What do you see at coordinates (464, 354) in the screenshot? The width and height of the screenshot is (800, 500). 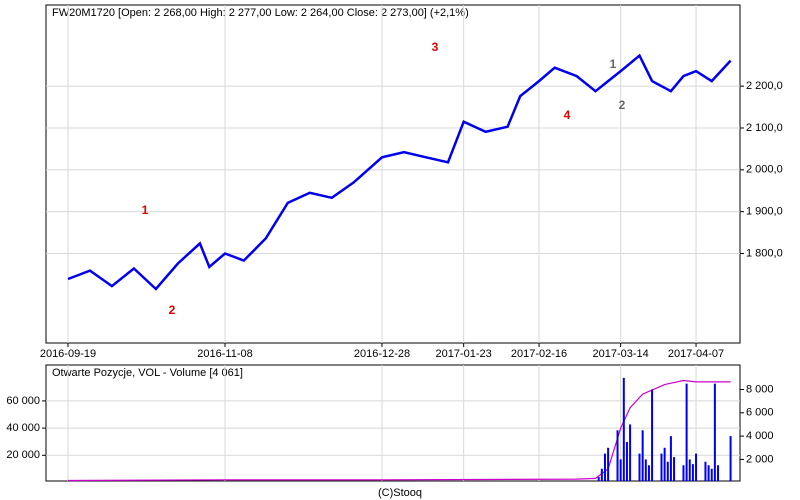 I see `x-tick-label: 2017-01-23` at bounding box center [464, 354].